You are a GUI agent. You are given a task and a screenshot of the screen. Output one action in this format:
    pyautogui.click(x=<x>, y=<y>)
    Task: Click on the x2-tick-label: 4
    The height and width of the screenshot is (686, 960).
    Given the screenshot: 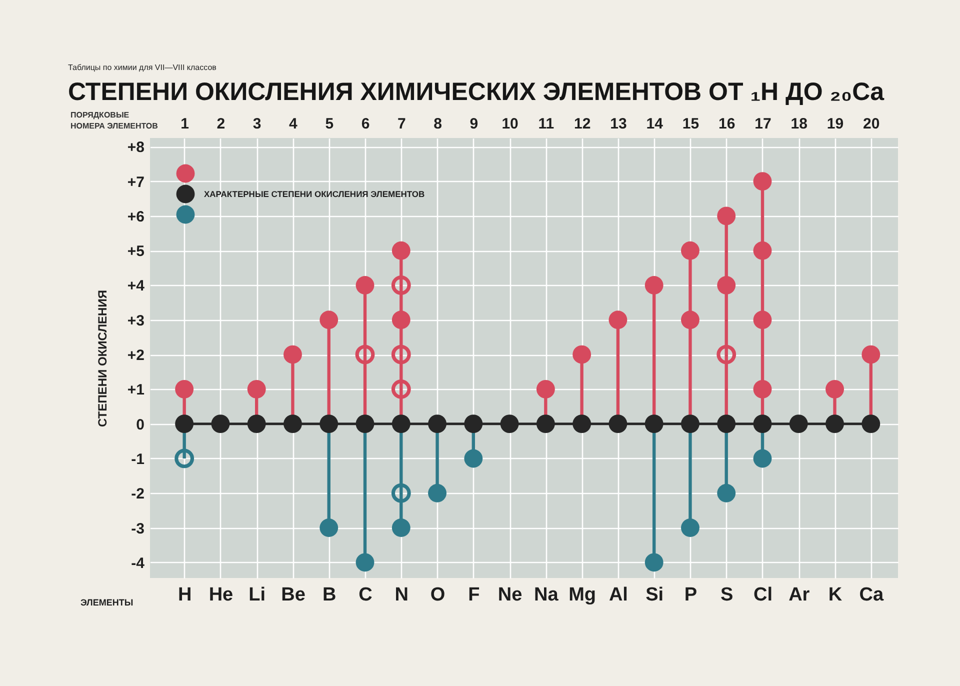 What is the action you would take?
    pyautogui.click(x=293, y=124)
    